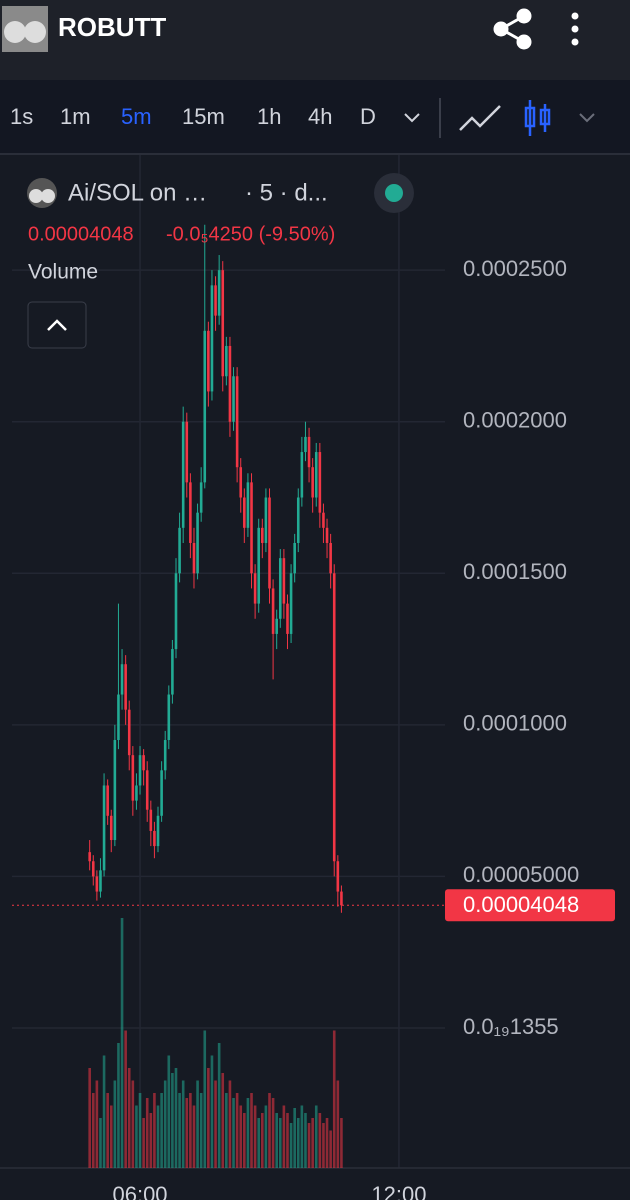 The width and height of the screenshot is (630, 1200). What do you see at coordinates (511, 1026) in the screenshot?
I see `y-tick-label: 0.0₁₉1355` at bounding box center [511, 1026].